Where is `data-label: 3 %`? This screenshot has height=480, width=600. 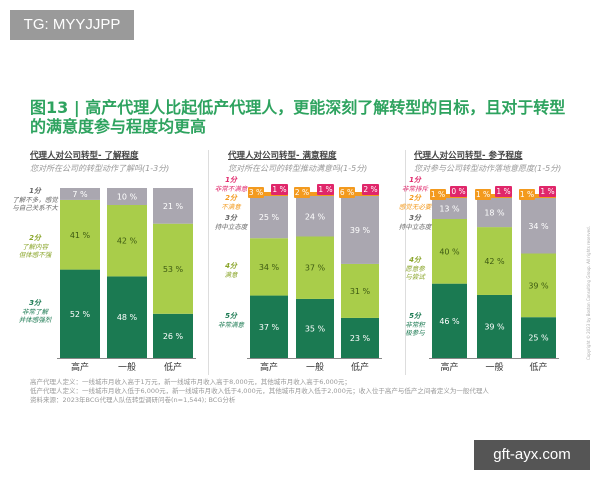 data-label: 3 % is located at coordinates (256, 192).